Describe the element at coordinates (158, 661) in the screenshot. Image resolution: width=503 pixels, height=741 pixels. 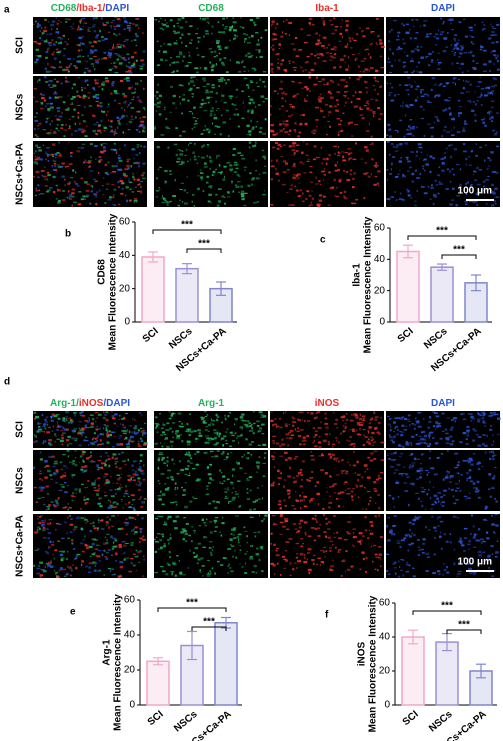
I see `error-bar` at that location.